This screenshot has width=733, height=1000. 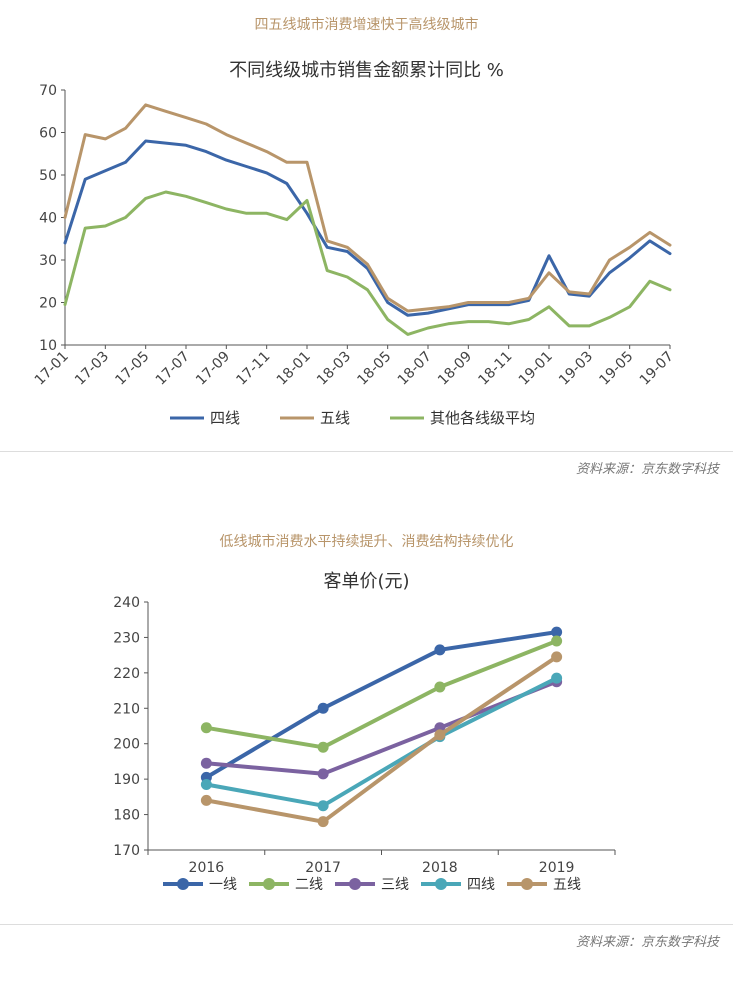 What do you see at coordinates (366, 581) in the screenshot?
I see `chart2-title: 客单价(元)` at bounding box center [366, 581].